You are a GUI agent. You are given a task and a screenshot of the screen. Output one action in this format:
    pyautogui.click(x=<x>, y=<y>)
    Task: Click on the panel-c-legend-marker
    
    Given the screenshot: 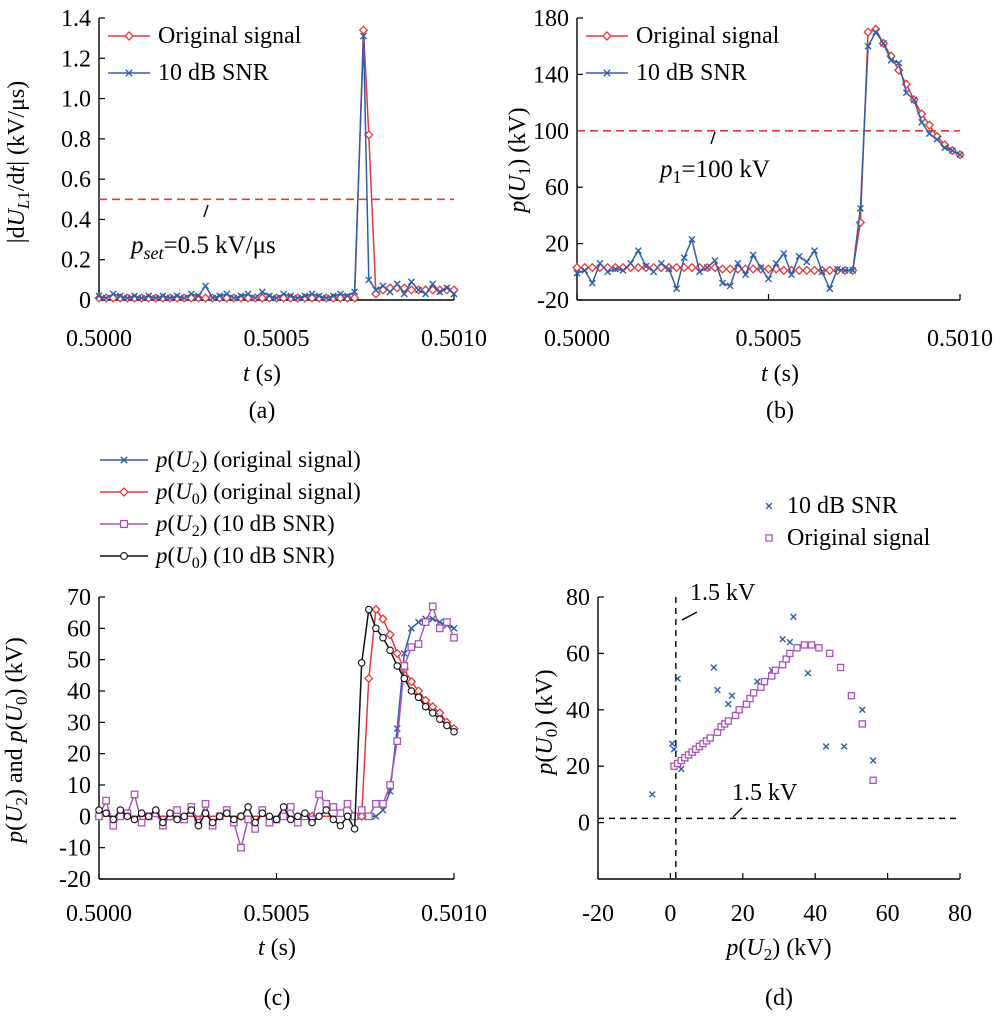 What is the action you would take?
    pyautogui.click(x=124, y=460)
    